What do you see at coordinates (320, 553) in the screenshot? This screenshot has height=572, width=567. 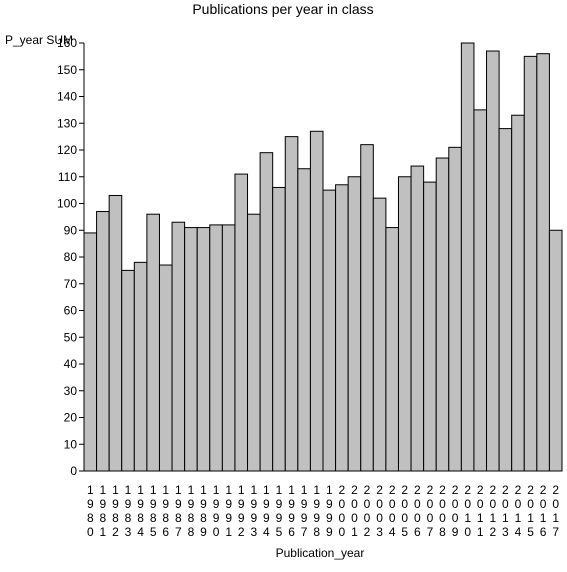 I see `x-axis-label: Publication_year` at bounding box center [320, 553].